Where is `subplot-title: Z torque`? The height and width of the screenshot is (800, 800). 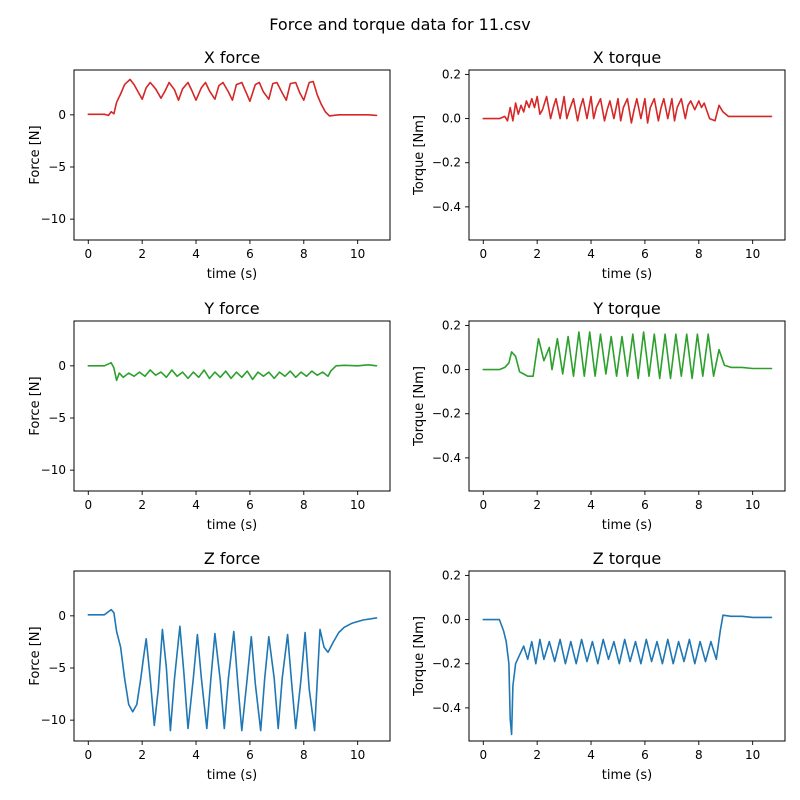 subplot-title: Z torque is located at coordinates (627, 558).